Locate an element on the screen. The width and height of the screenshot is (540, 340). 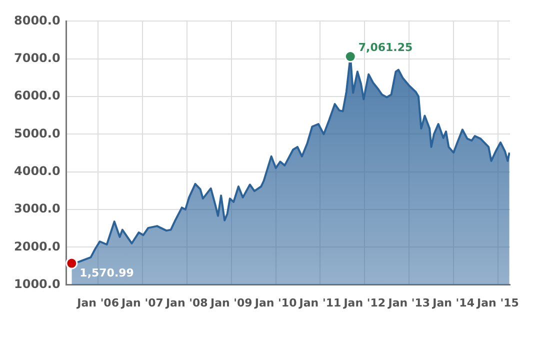
y-tick-label: 2000.0 is located at coordinates (37, 246).